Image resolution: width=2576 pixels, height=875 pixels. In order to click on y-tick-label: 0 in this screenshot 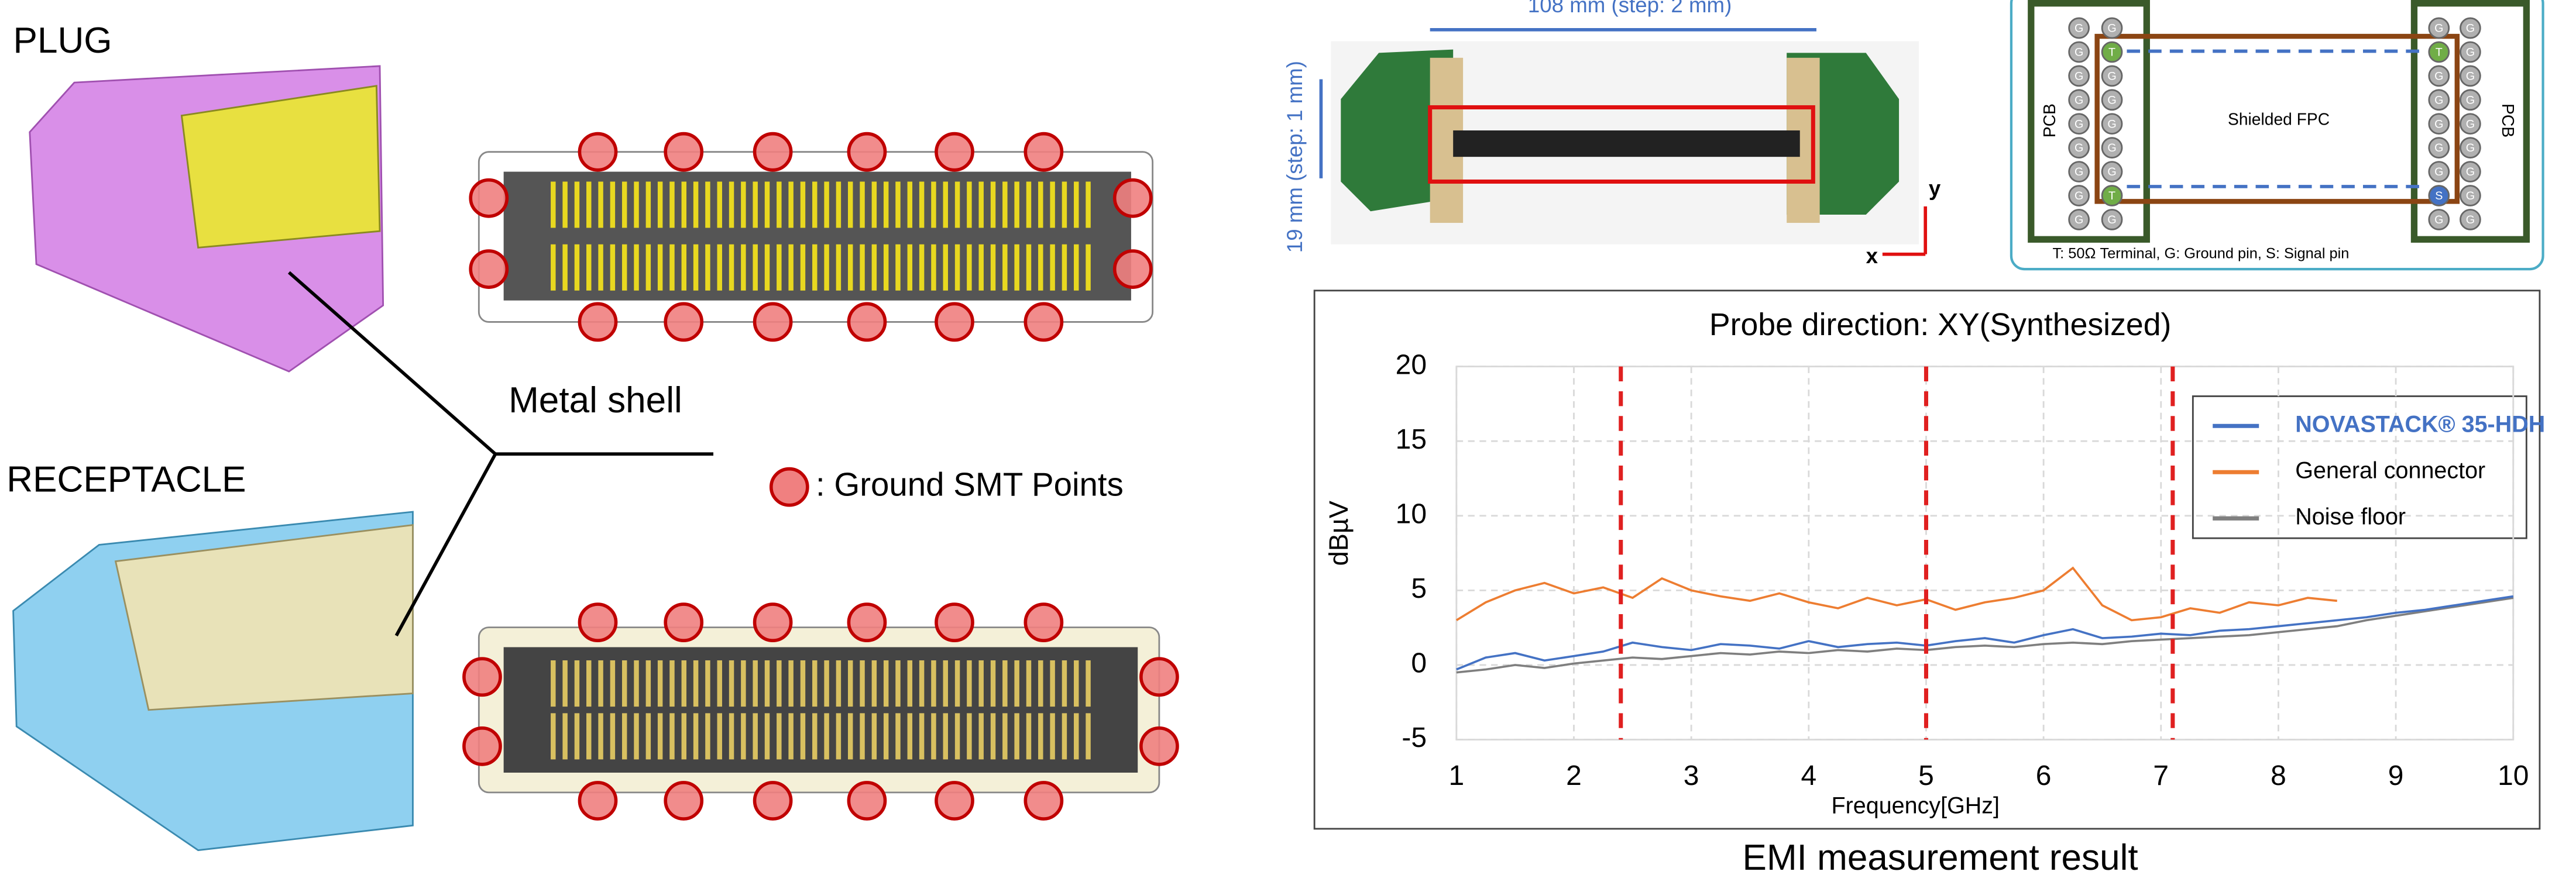, I will do `click(1419, 663)`.